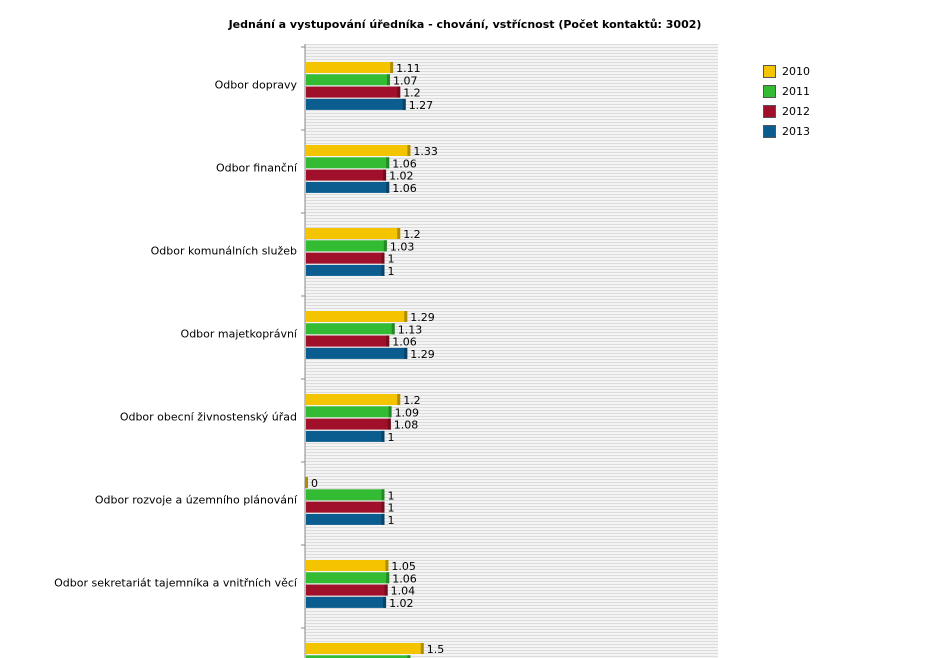 This screenshot has width=930, height=658. I want to click on category-label: Odbor obecní živnostenský úřad, so click(208, 417).